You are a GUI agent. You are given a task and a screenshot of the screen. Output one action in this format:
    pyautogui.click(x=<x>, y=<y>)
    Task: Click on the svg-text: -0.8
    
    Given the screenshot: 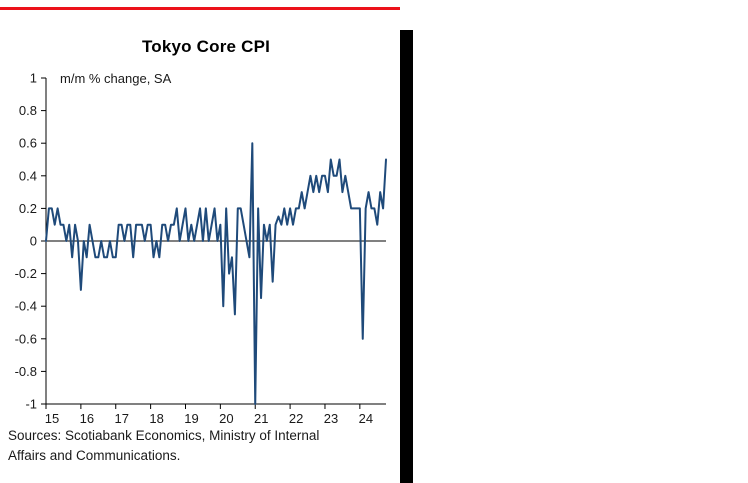 What is the action you would take?
    pyautogui.click(x=26, y=371)
    